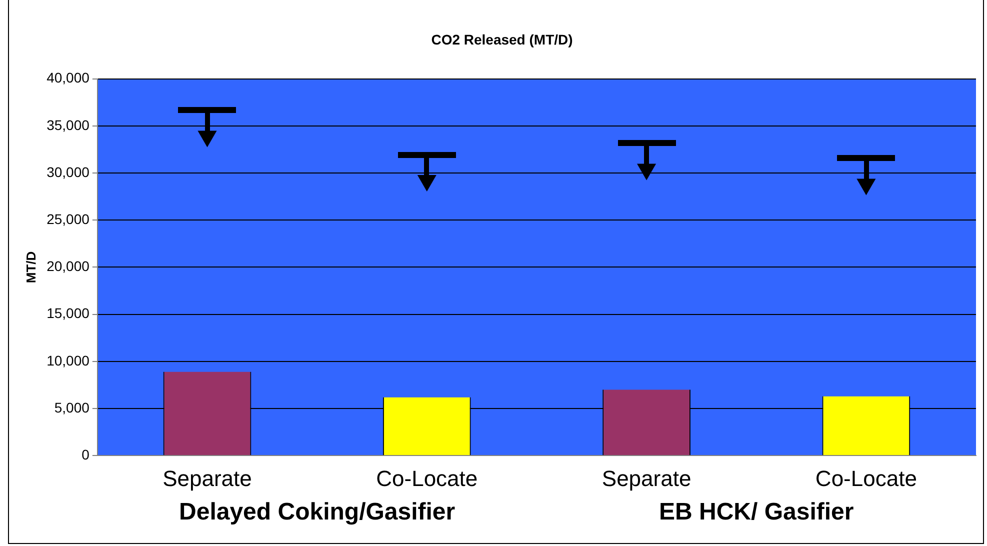 The width and height of the screenshot is (987, 546). Describe the element at coordinates (68, 172) in the screenshot. I see `y-tick-label: 30,000` at that location.